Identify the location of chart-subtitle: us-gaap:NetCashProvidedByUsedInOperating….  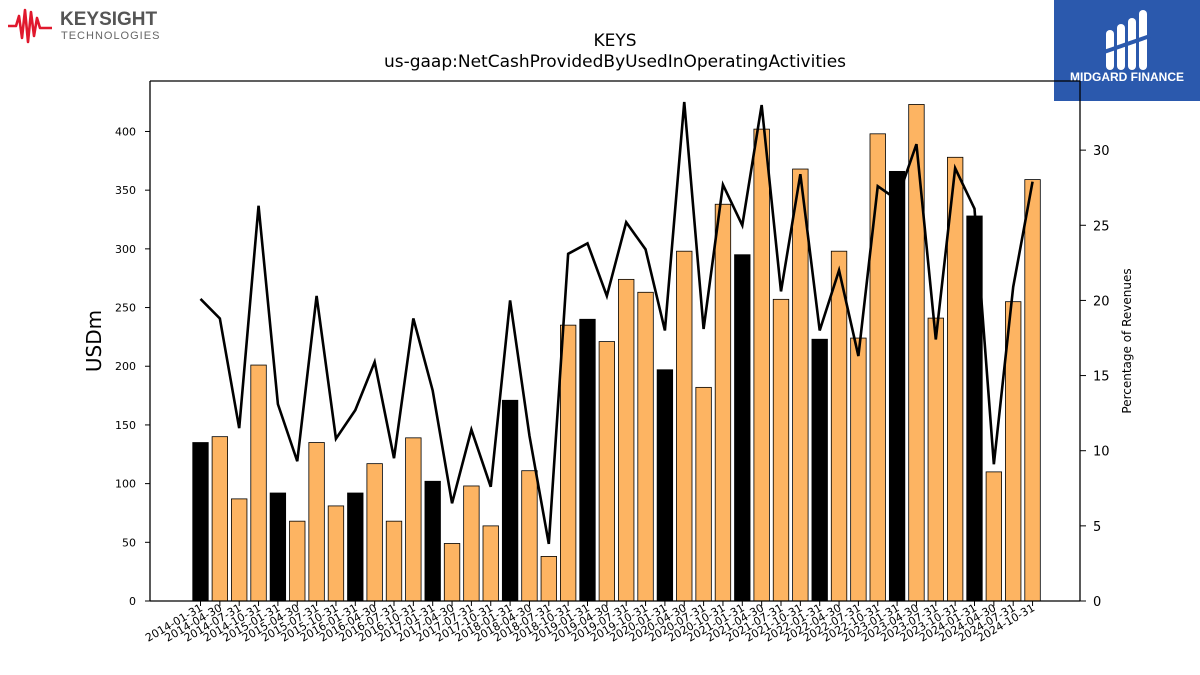
(615, 62).